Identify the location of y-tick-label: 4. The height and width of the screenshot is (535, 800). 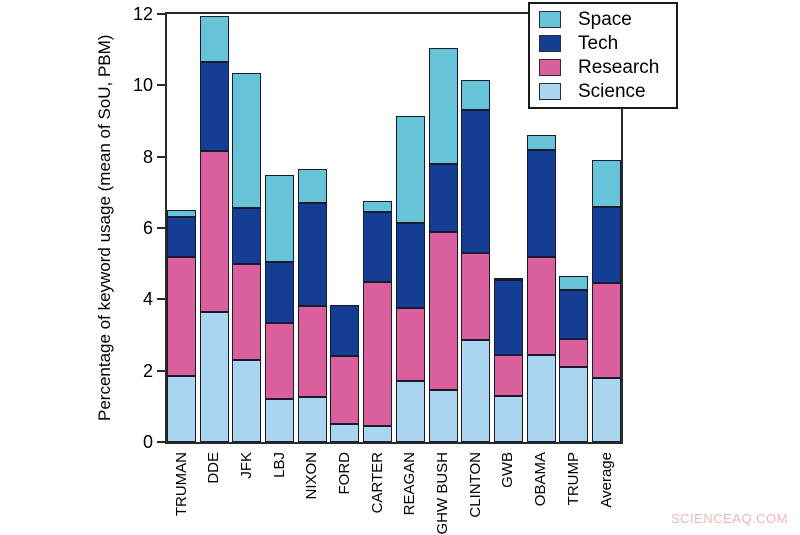
(147, 299).